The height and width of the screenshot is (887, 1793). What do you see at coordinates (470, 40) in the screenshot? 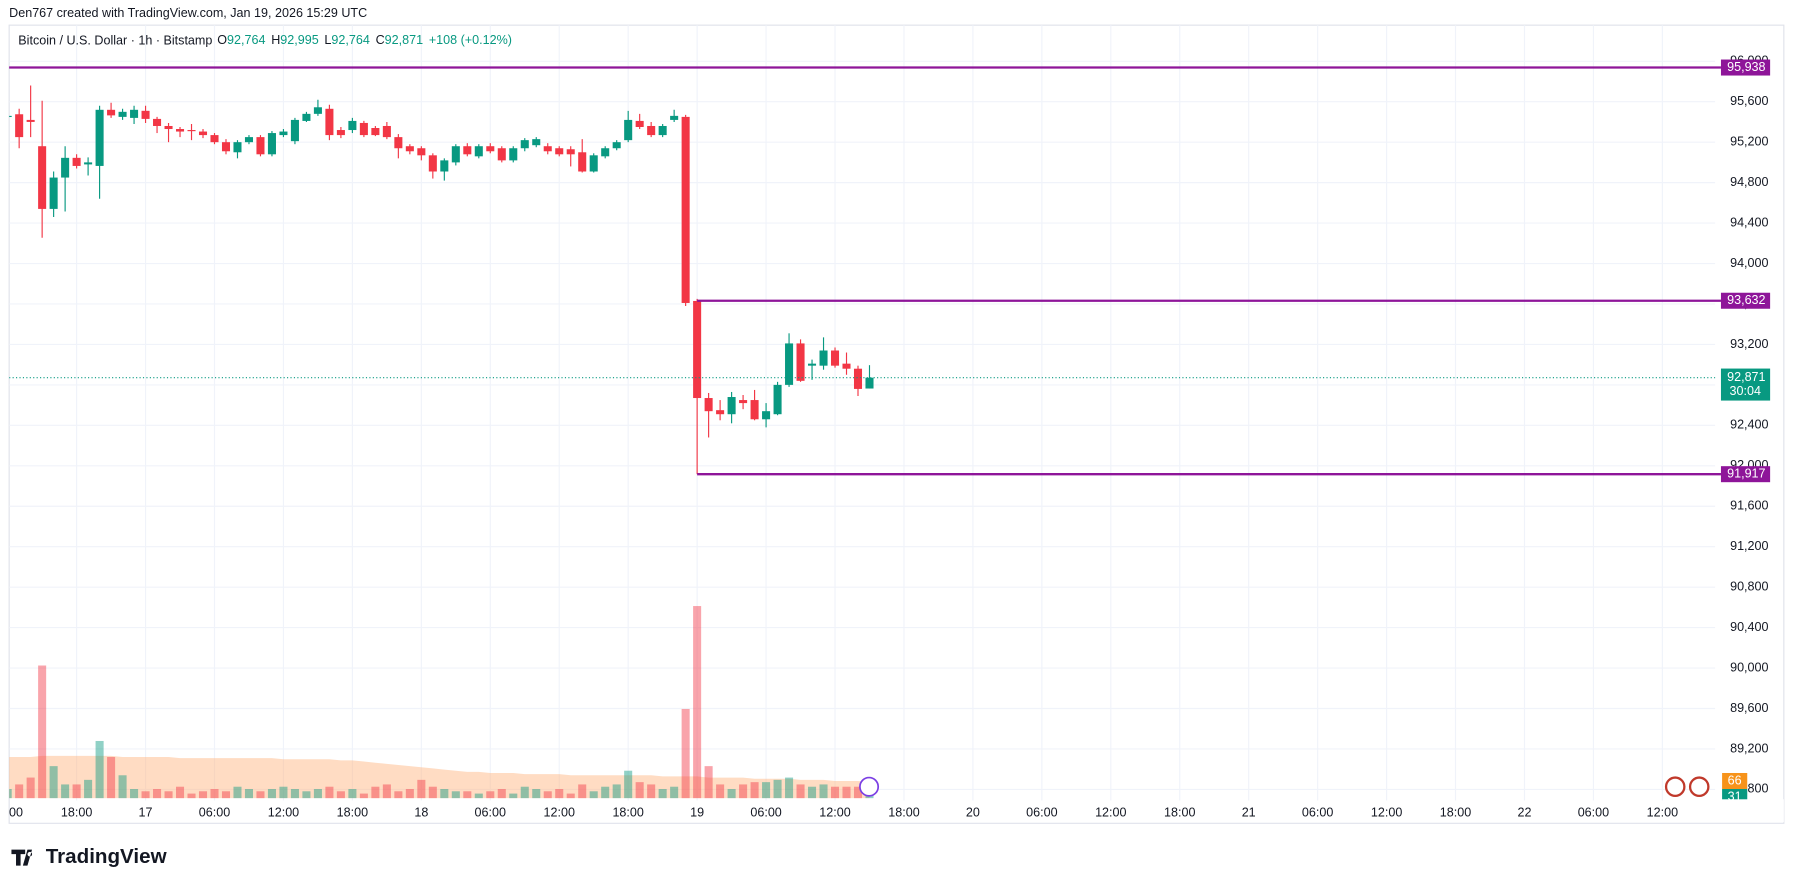
I see `ohlc-change: +108 (+0.12%)` at bounding box center [470, 40].